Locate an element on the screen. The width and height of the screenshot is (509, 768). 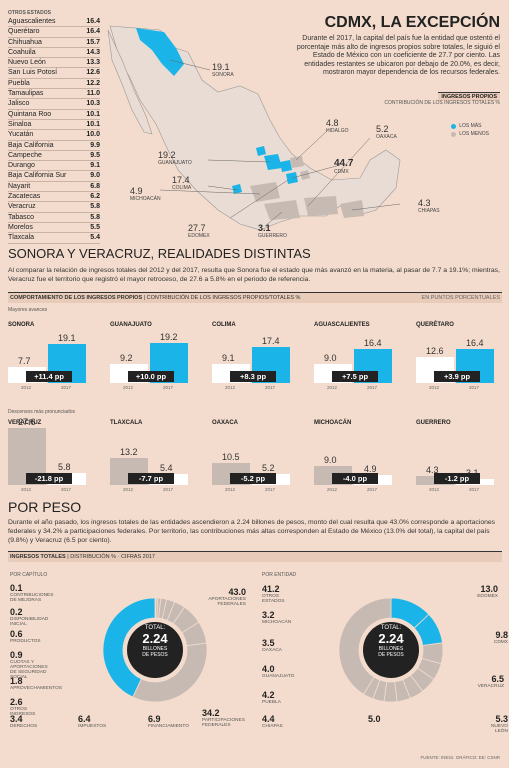
state-row: Puebla 12.2 is located at coordinates (54, 84).